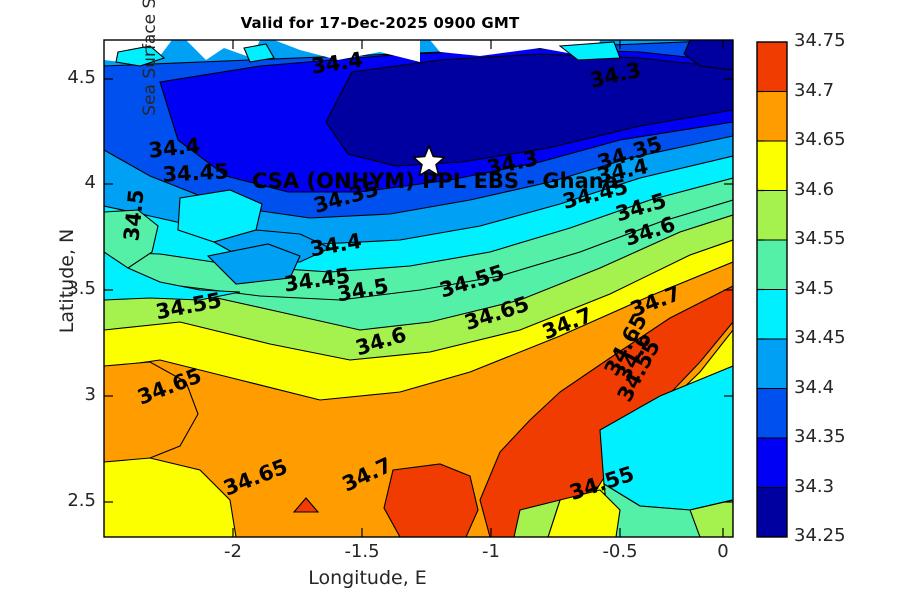 Image resolution: width=900 pixels, height=600 pixels. I want to click on colorbar-tick-label: 34.25, so click(820, 535).